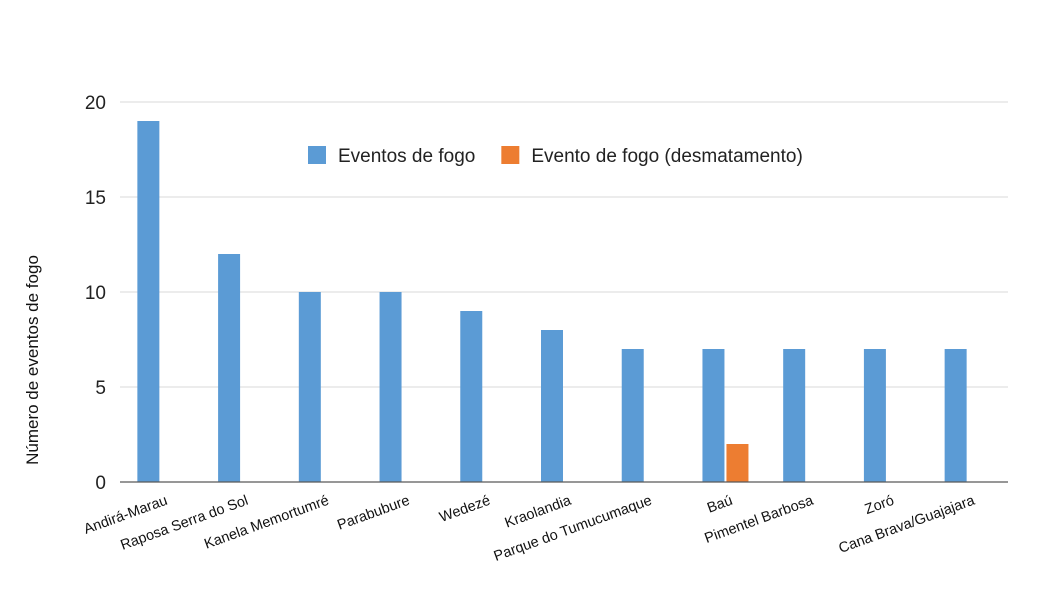 Image resolution: width=1038 pixels, height=596 pixels. Describe the element at coordinates (907, 524) in the screenshot. I see `x-tick-label: Cana Brava/Guajajara` at that location.